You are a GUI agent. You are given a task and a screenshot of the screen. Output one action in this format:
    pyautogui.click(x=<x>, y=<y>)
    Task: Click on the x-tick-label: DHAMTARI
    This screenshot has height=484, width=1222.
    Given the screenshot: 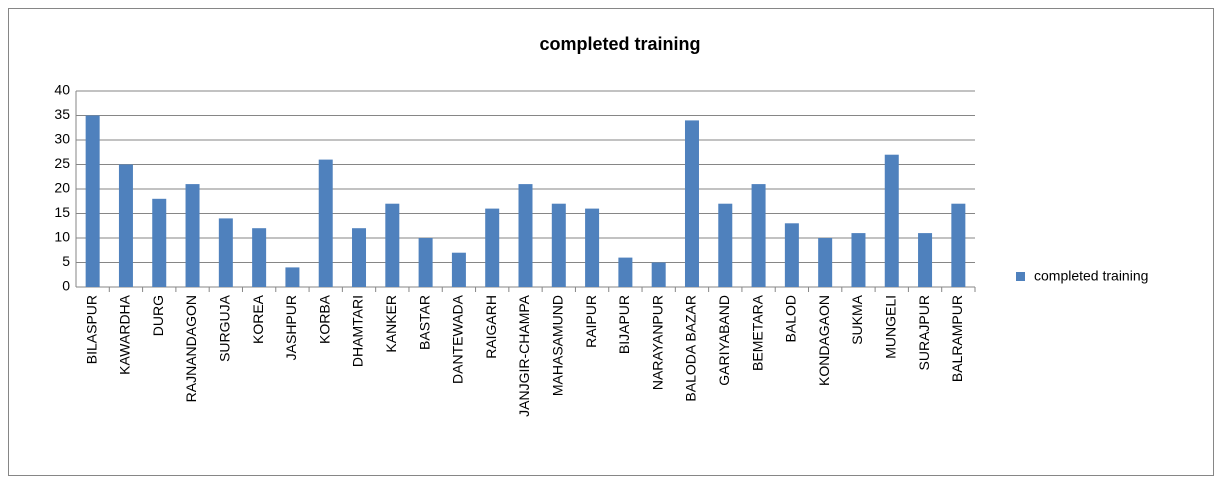 What is the action you would take?
    pyautogui.click(x=358, y=331)
    